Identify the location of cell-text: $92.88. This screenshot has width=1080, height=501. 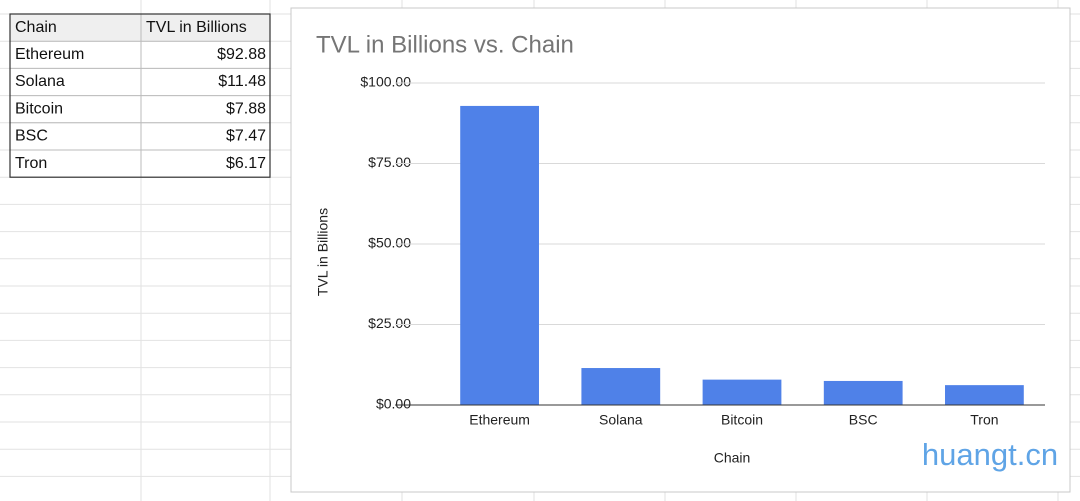
(241, 54).